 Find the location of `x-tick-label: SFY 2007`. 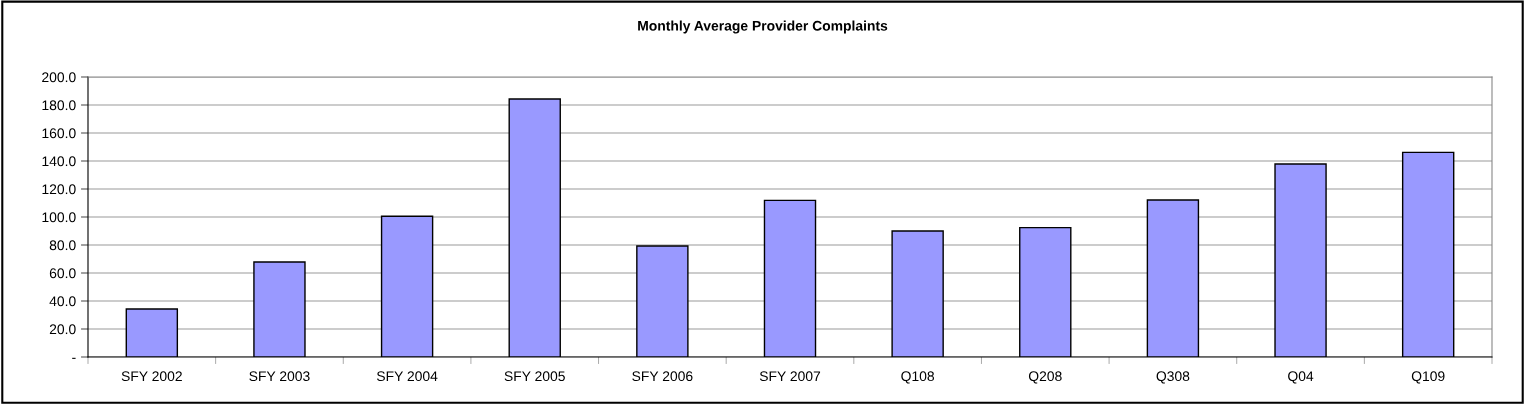

x-tick-label: SFY 2007 is located at coordinates (790, 376).